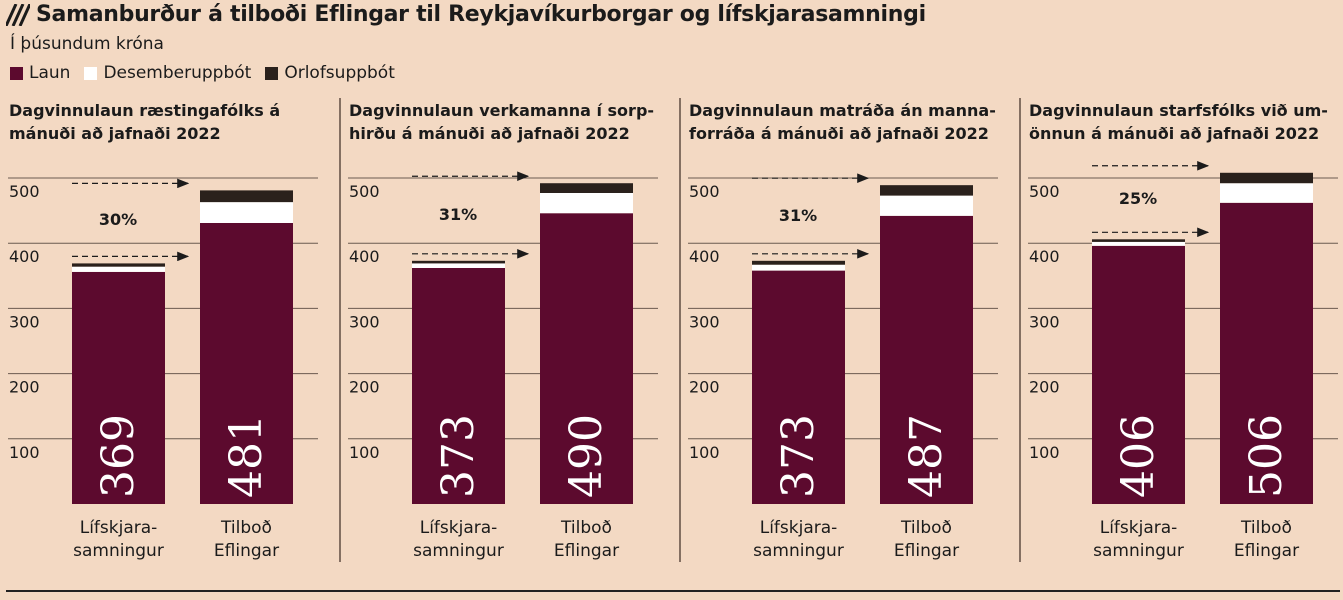  I want to click on bar-value-label: 490, so click(586, 456).